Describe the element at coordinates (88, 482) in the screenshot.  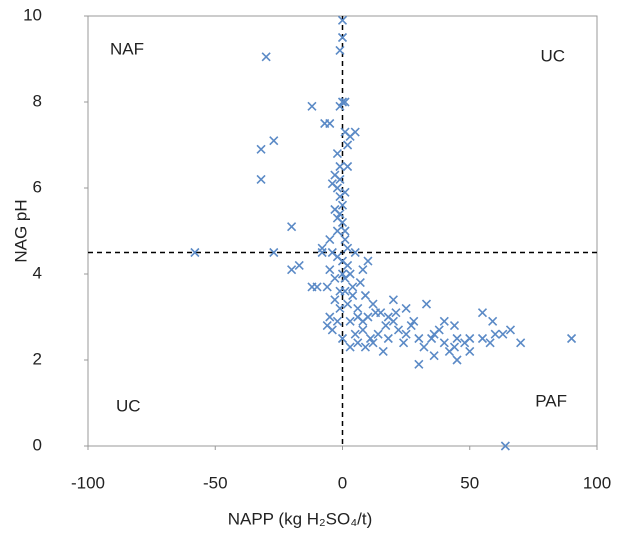
I see `x-tick-label: -100` at that location.